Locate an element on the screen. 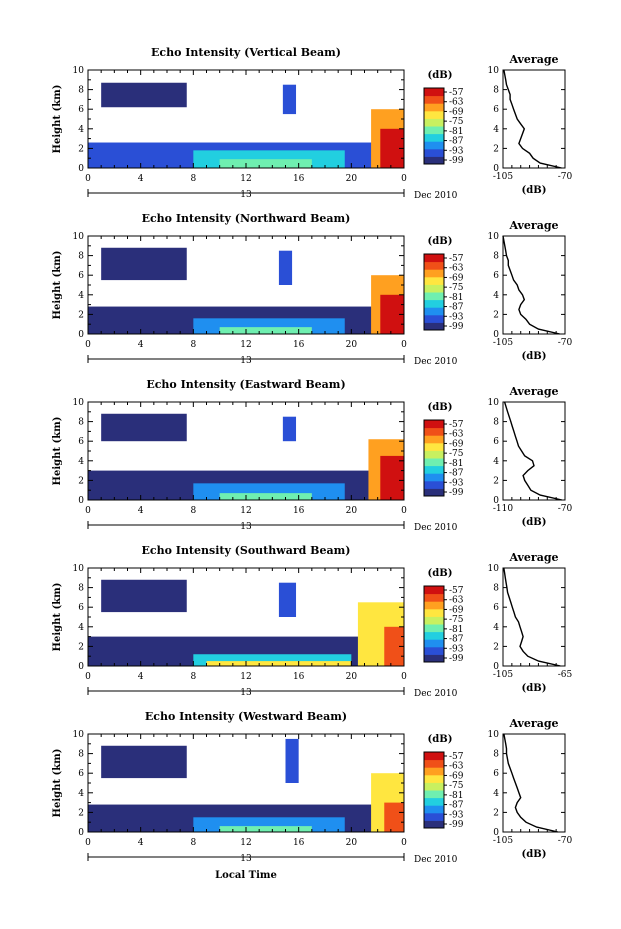  date-label: Dec 2010 is located at coordinates (436, 362).